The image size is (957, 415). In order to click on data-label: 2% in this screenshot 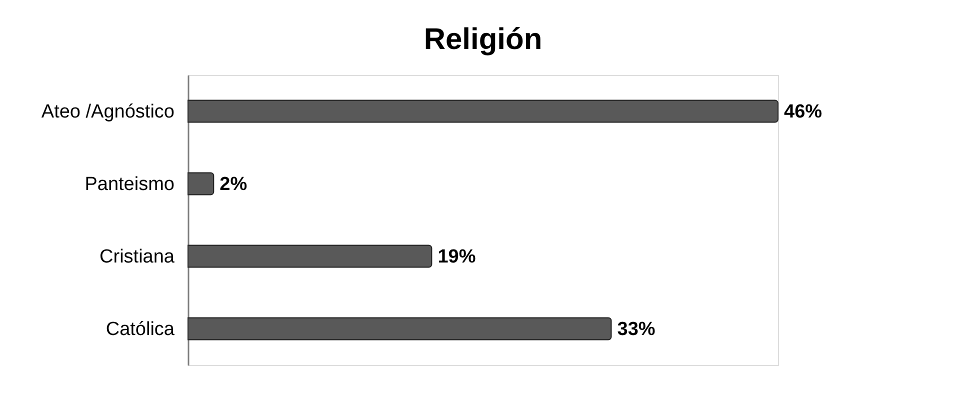, I will do `click(234, 184)`.